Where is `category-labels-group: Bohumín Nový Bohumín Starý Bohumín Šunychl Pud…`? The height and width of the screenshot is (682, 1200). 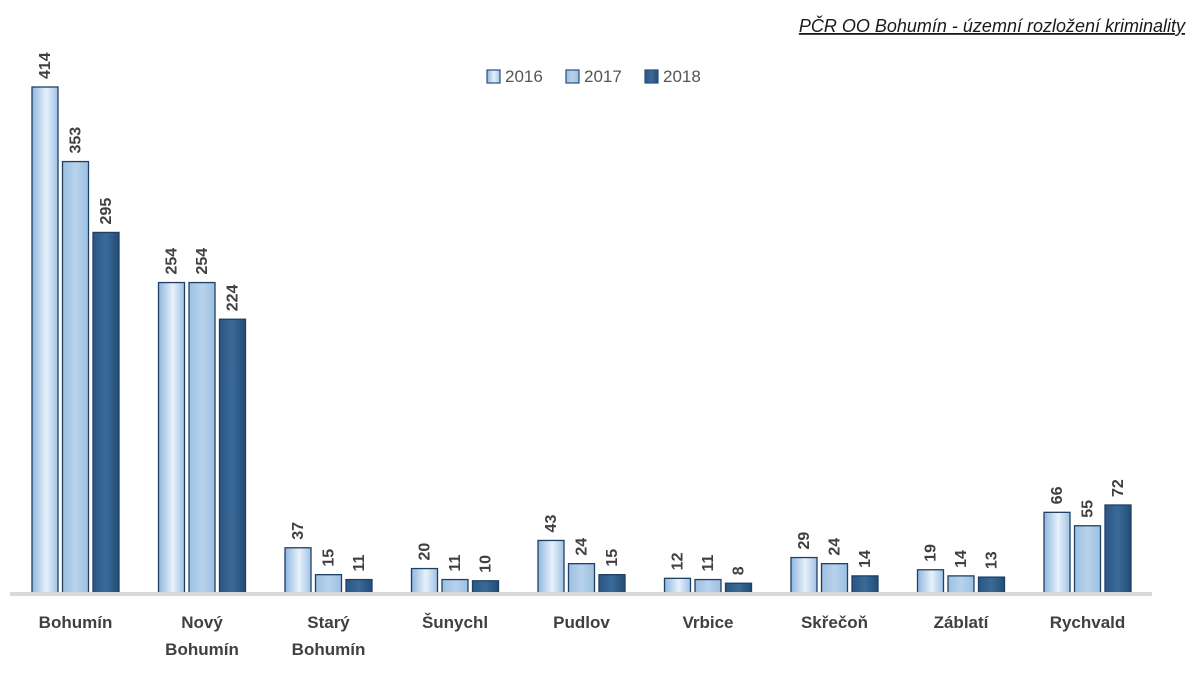
category-labels-group: Bohumín Nový Bohumín Starý Bohumín Šunychl Pud… is located at coordinates (582, 636).